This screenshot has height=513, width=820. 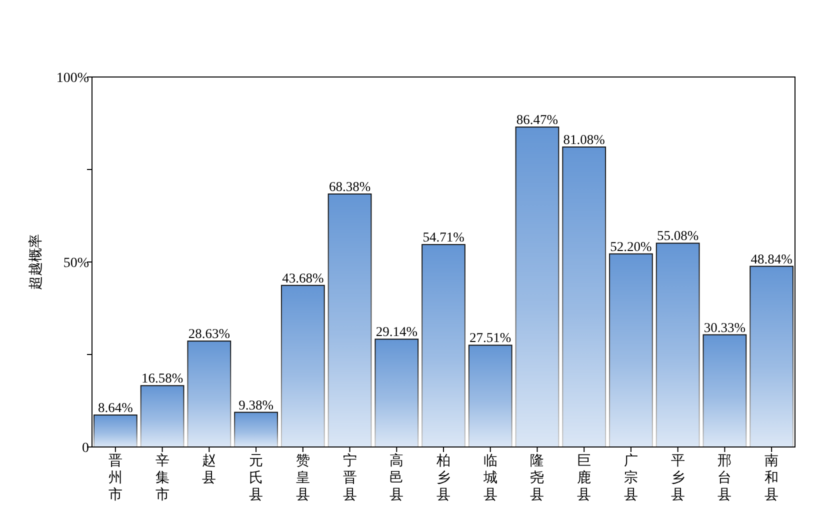 I want to click on y-axis-title: 超越概率, so click(x=36, y=262).